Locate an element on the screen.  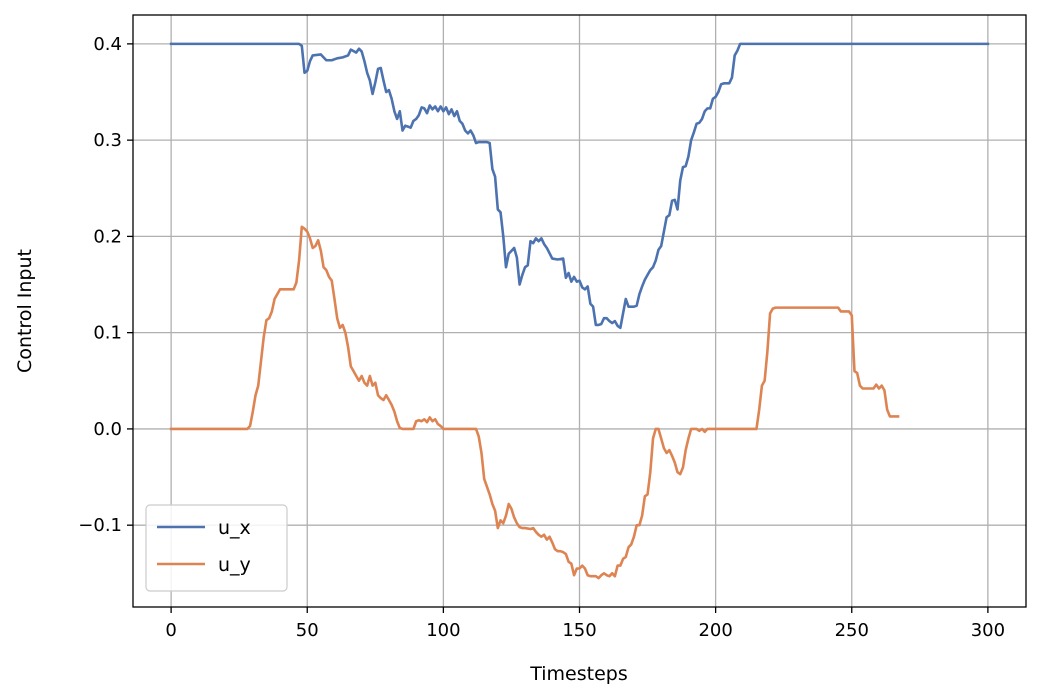
x-tick-label: 50 is located at coordinates (307, 630).